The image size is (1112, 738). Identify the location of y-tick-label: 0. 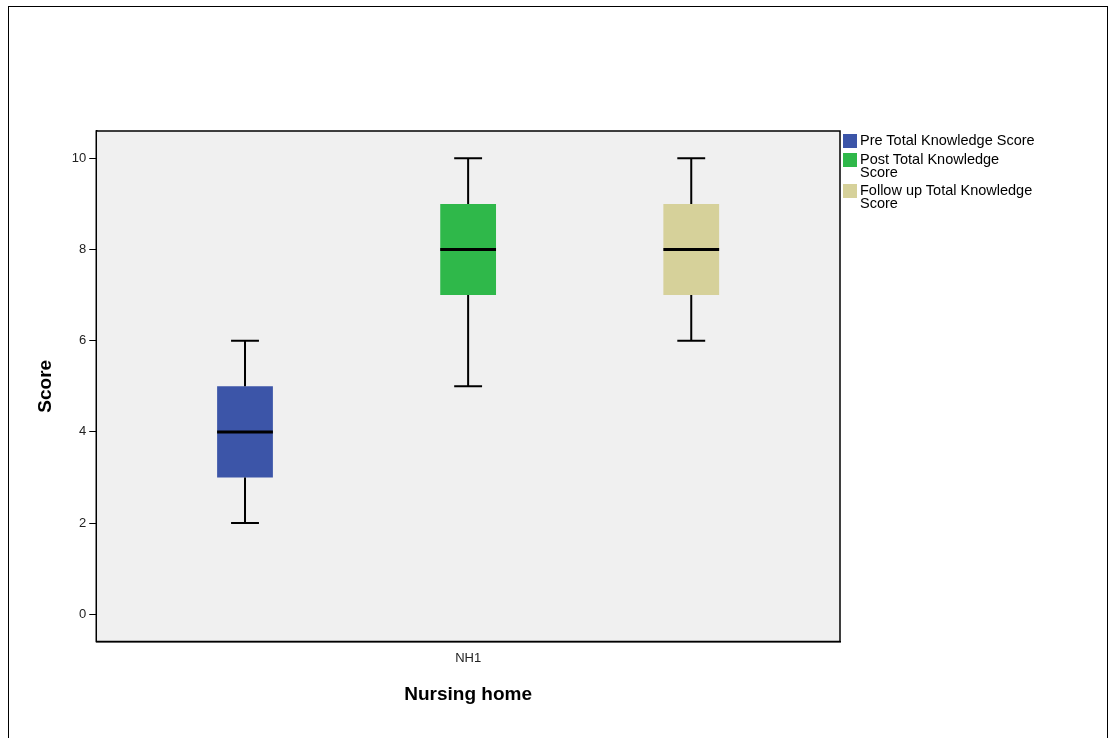
(83, 613).